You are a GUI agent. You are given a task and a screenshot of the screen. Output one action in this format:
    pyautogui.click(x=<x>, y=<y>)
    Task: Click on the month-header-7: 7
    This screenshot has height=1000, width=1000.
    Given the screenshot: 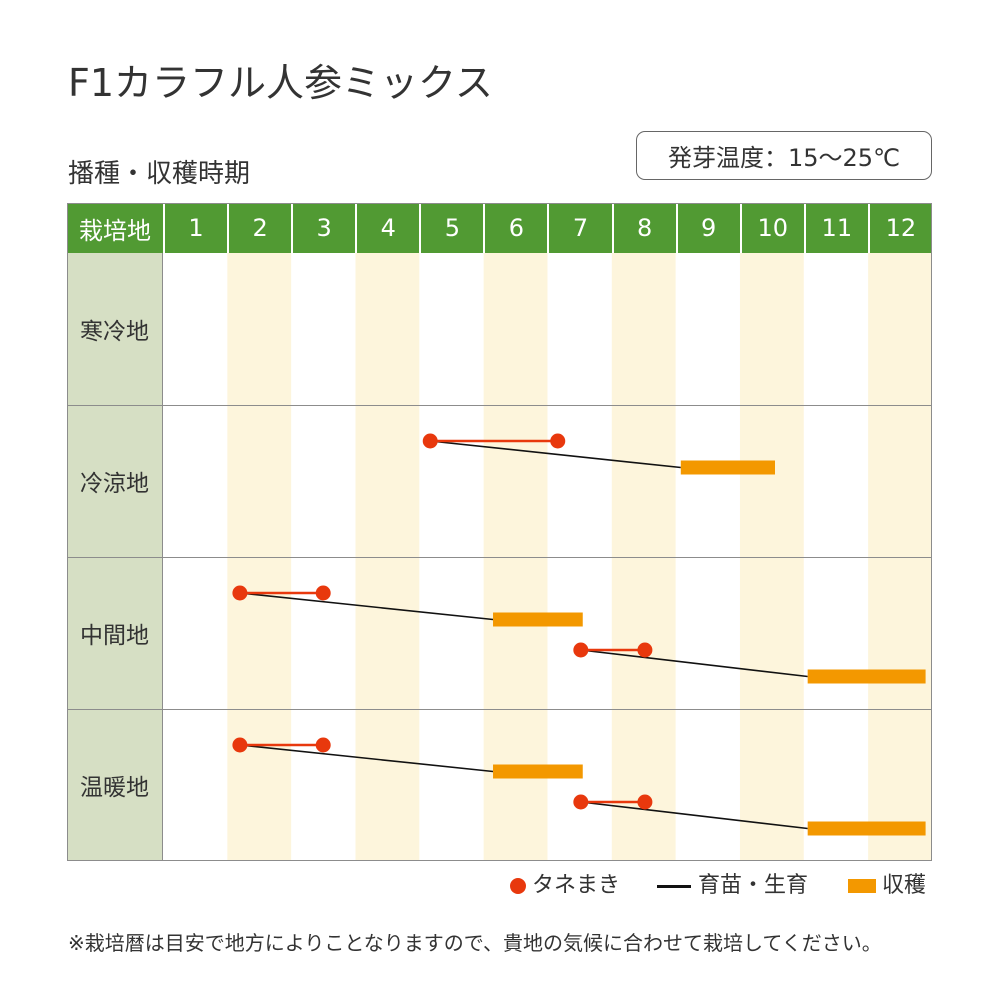 What is the action you would take?
    pyautogui.click(x=579, y=228)
    